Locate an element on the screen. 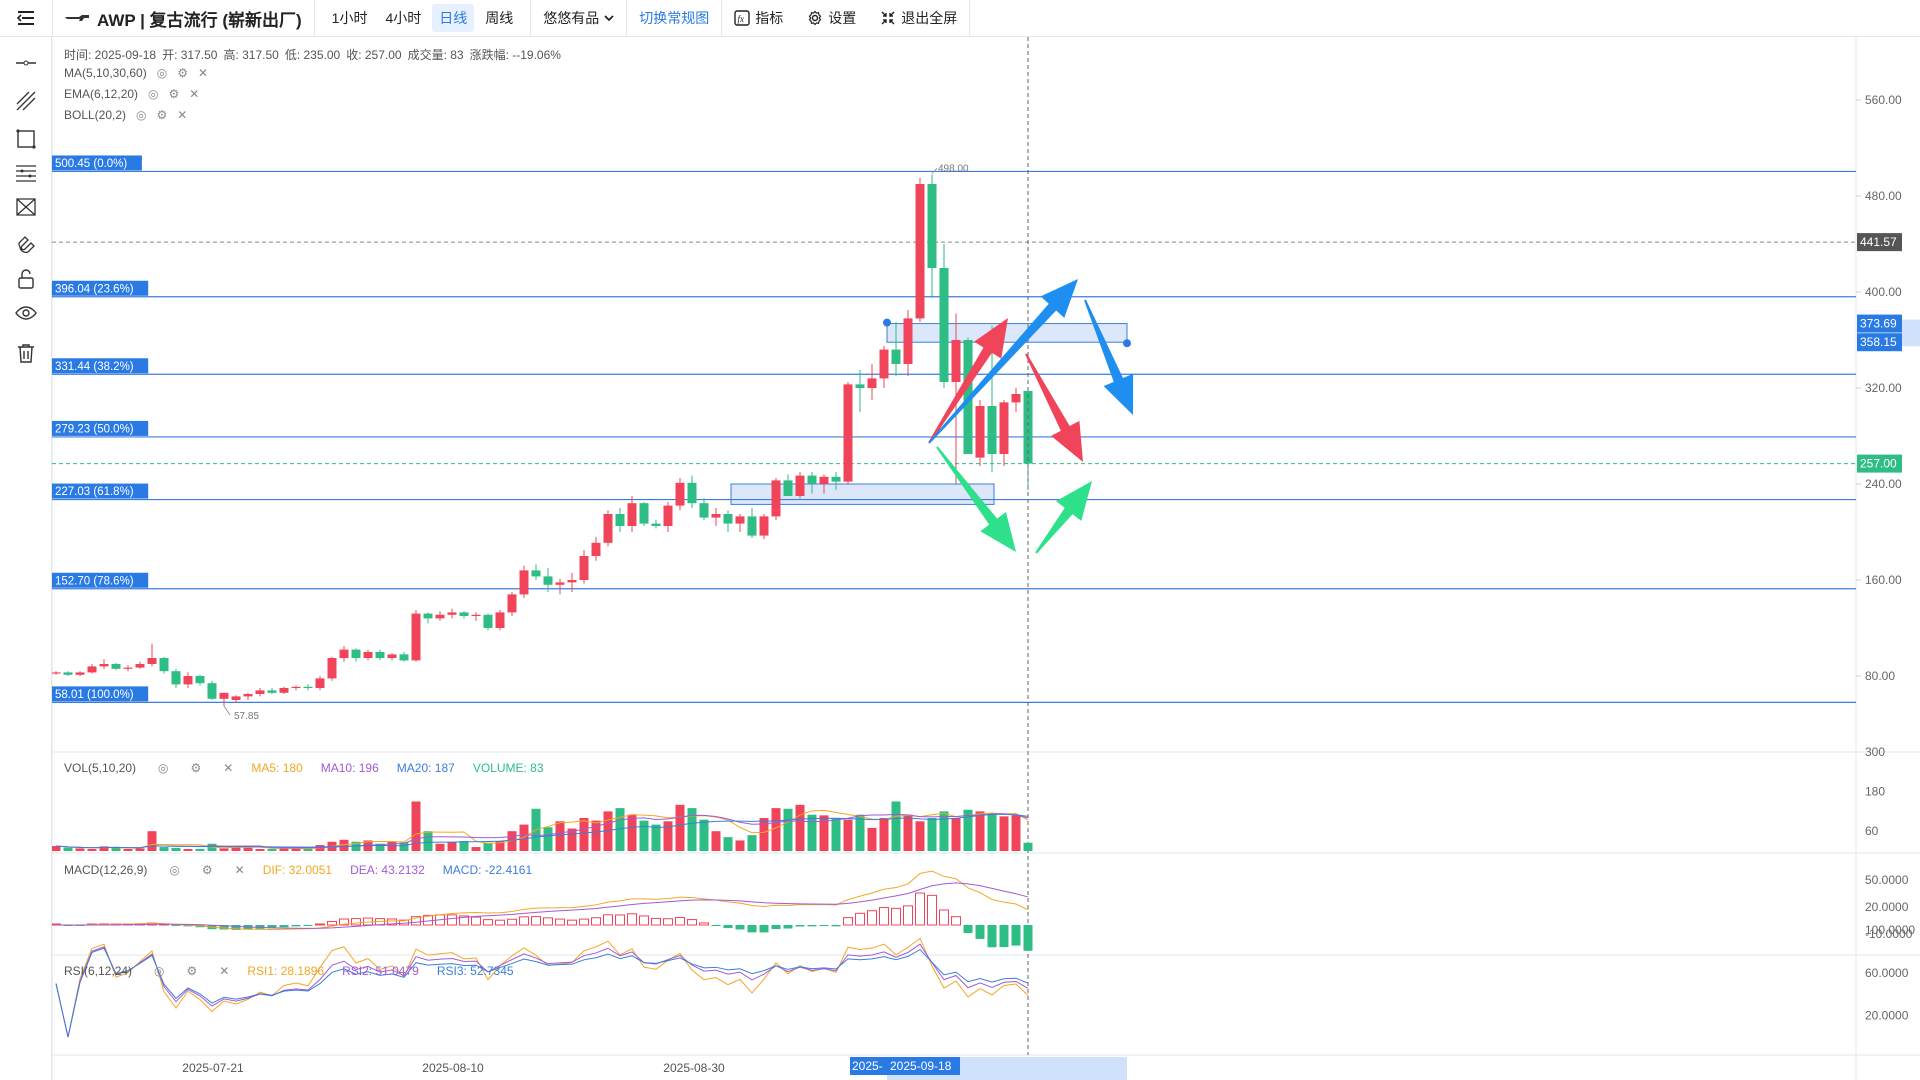 The height and width of the screenshot is (1080, 1920). overlay-ma: MA(5,10,30,60) ◎ ⚙ ✕ is located at coordinates (136, 73).